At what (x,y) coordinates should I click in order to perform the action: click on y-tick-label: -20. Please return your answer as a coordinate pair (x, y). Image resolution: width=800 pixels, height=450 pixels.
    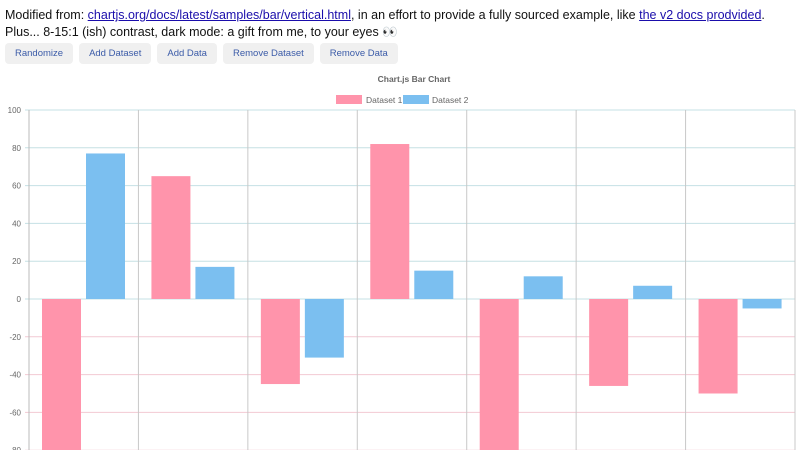
    Looking at the image, I should click on (15, 337).